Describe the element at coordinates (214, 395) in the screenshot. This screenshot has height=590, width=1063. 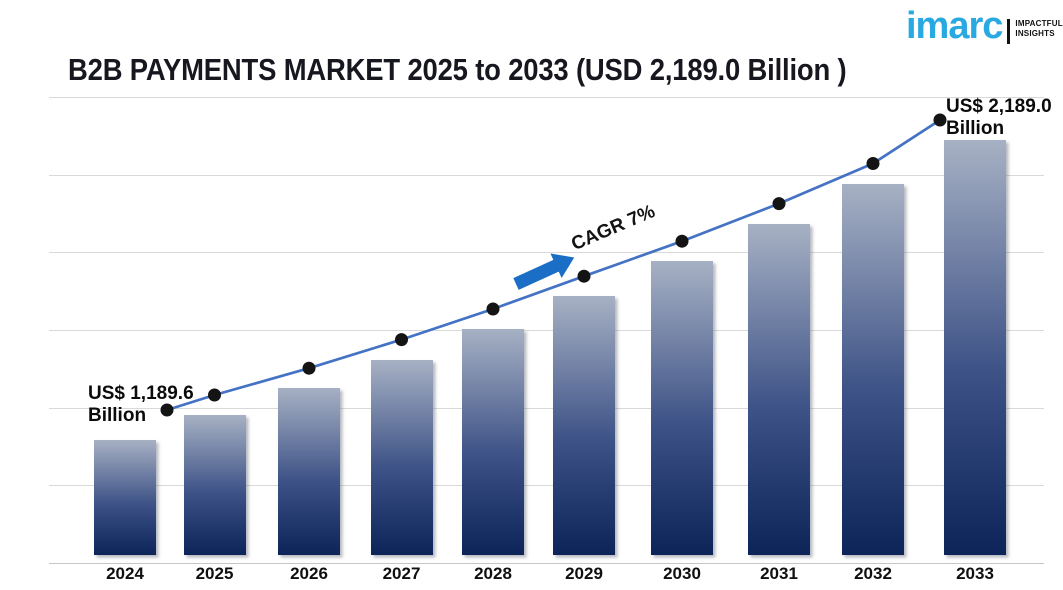
I see `data-point-2025` at that location.